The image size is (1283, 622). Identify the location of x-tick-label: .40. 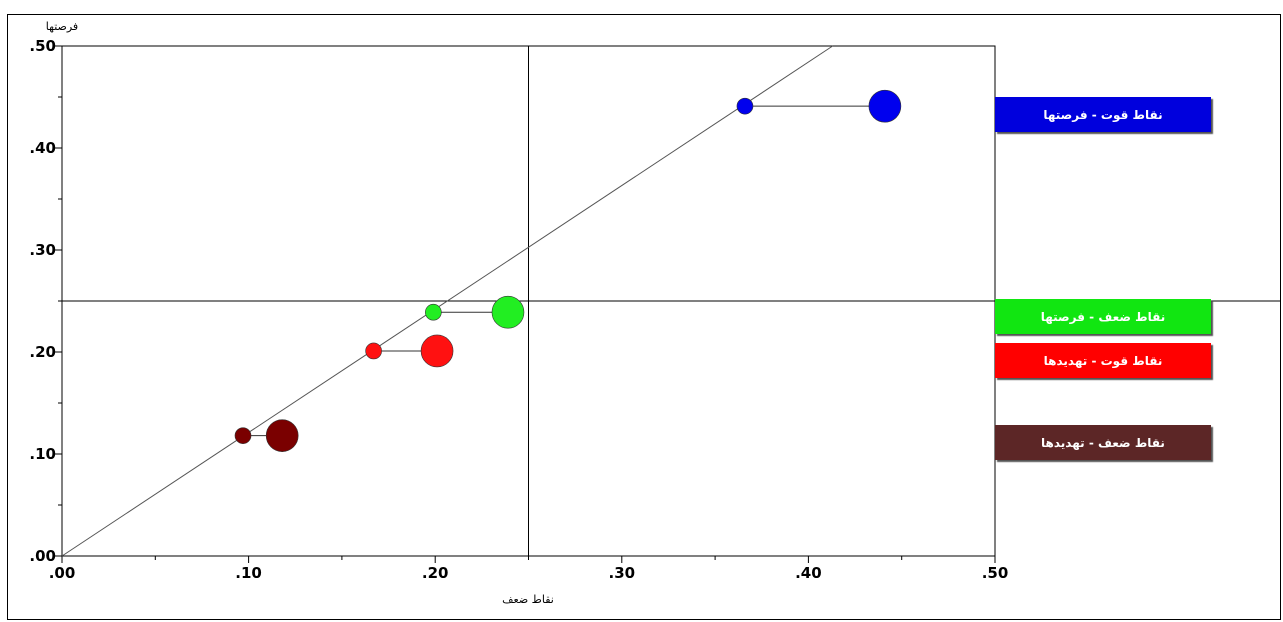
(808, 573).